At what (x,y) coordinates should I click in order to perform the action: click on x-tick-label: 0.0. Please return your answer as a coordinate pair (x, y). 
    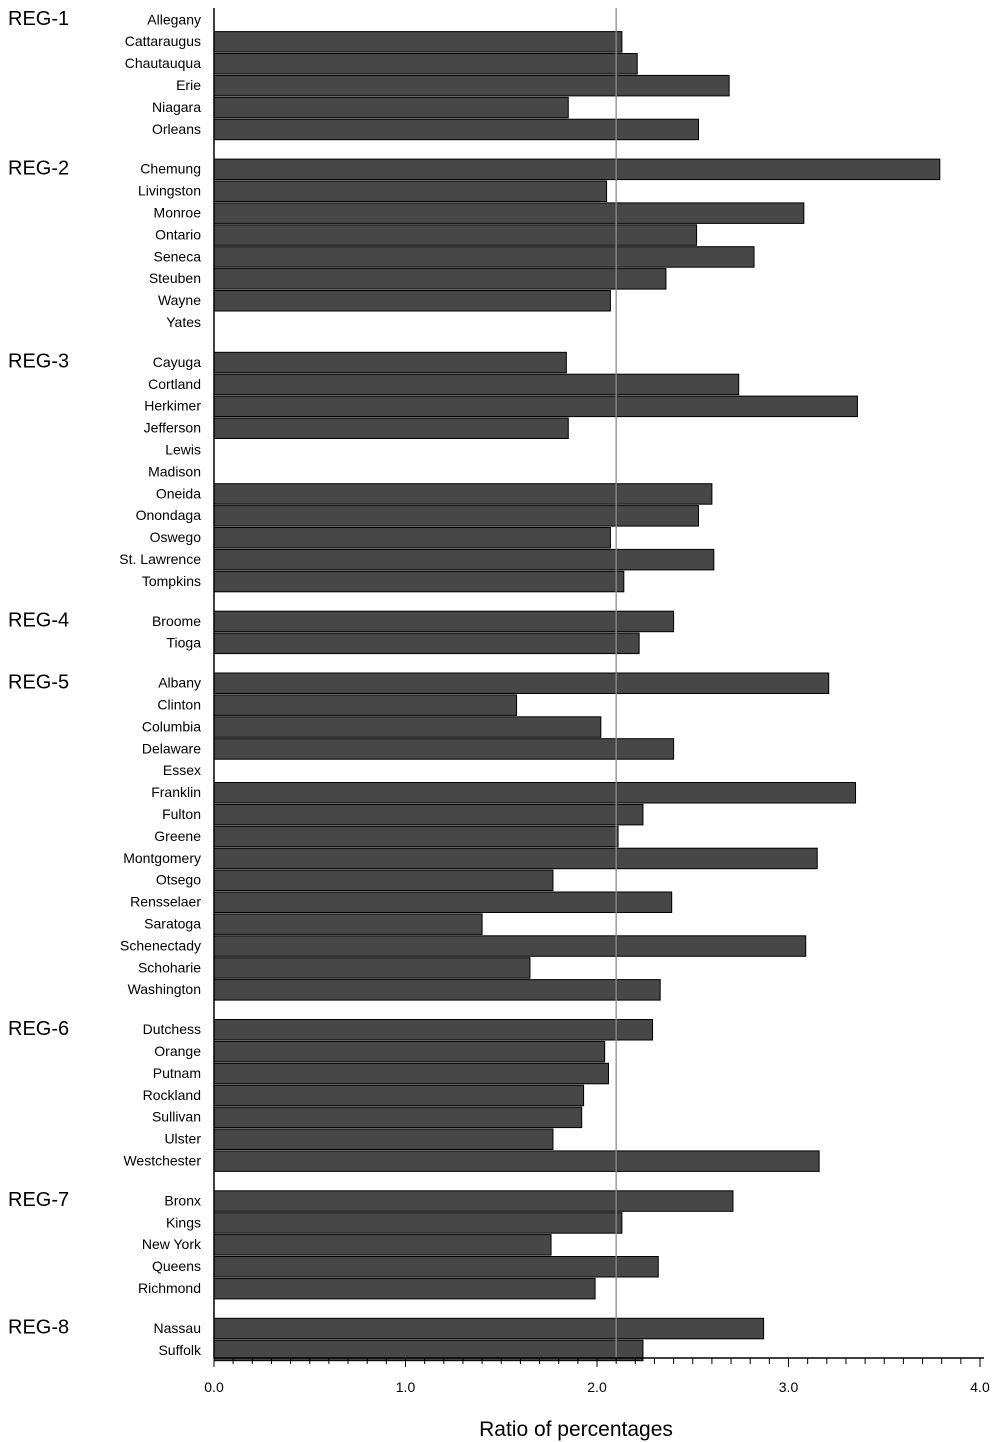
    Looking at the image, I should click on (214, 1387).